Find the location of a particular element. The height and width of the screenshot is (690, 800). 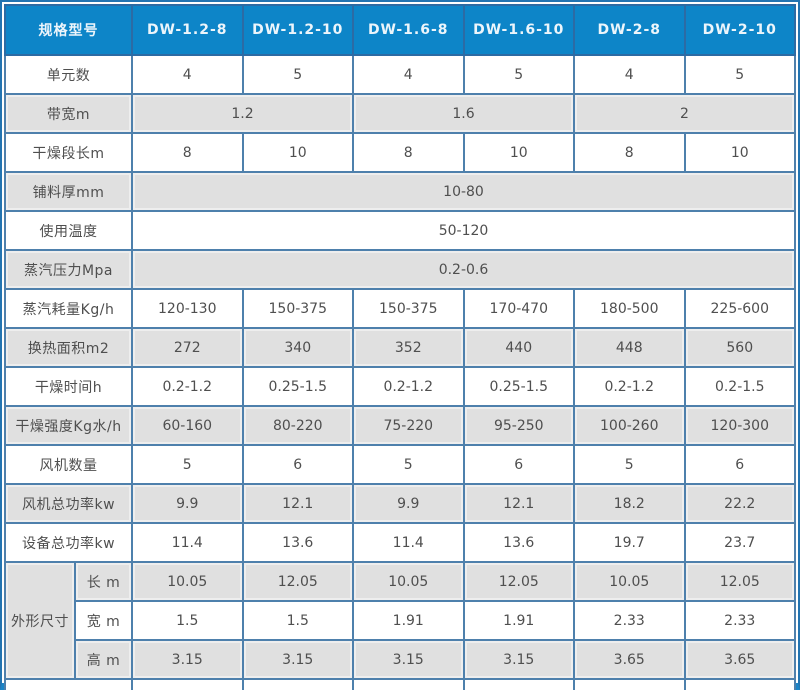

value-cell: 340 is located at coordinates (297, 347).